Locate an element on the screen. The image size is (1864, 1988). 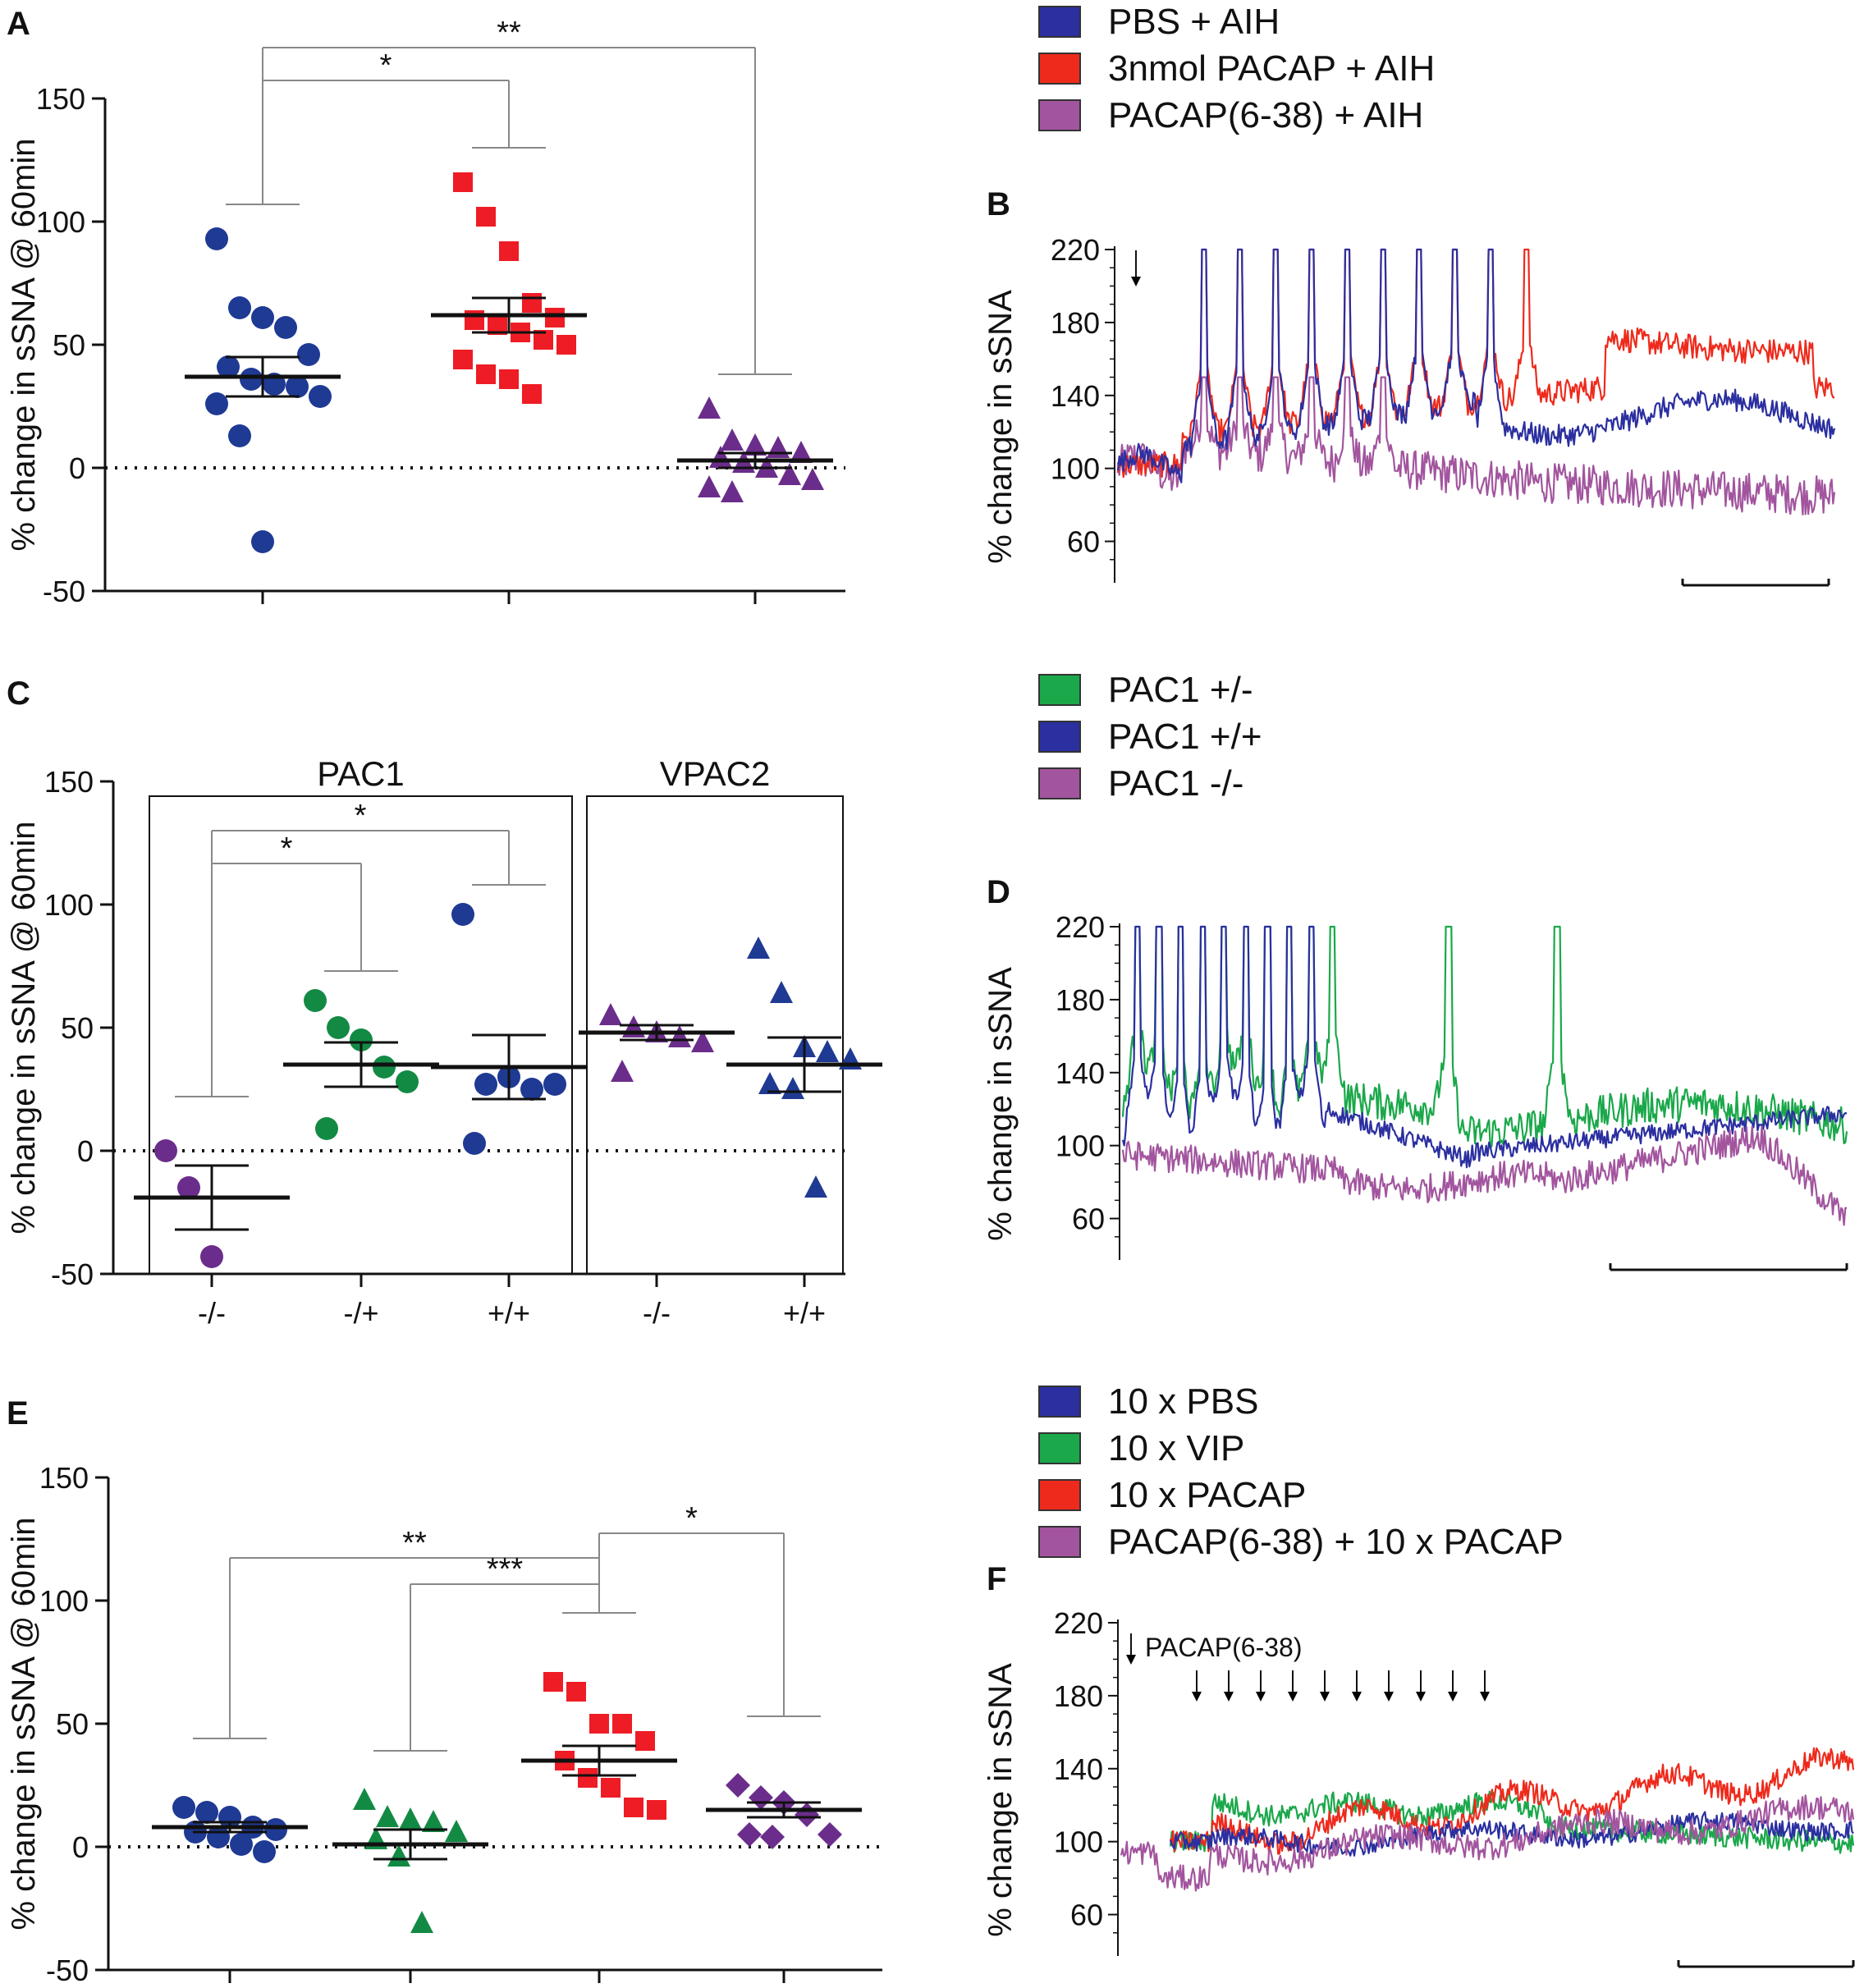
legend-label: 10 x PACAP is located at coordinates (1207, 1495).